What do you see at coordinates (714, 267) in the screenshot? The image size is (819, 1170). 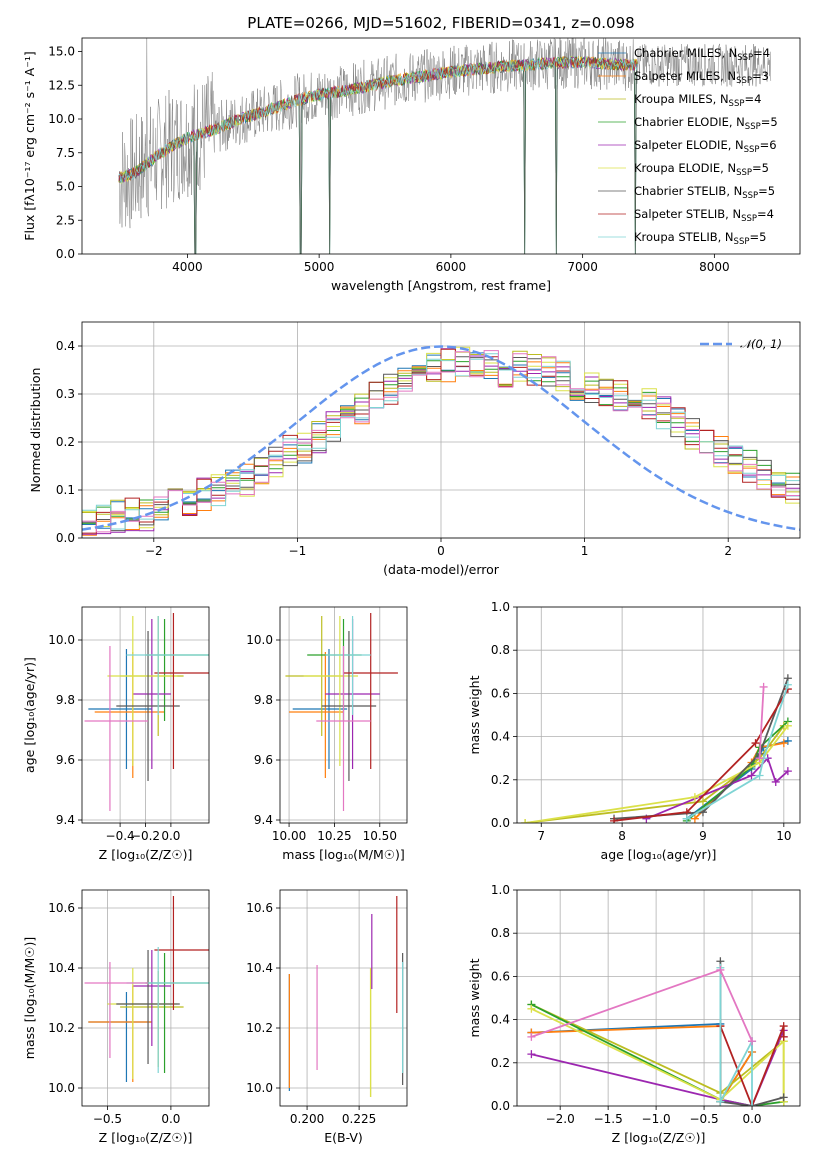 I see `x-tick-label: 8000` at bounding box center [714, 267].